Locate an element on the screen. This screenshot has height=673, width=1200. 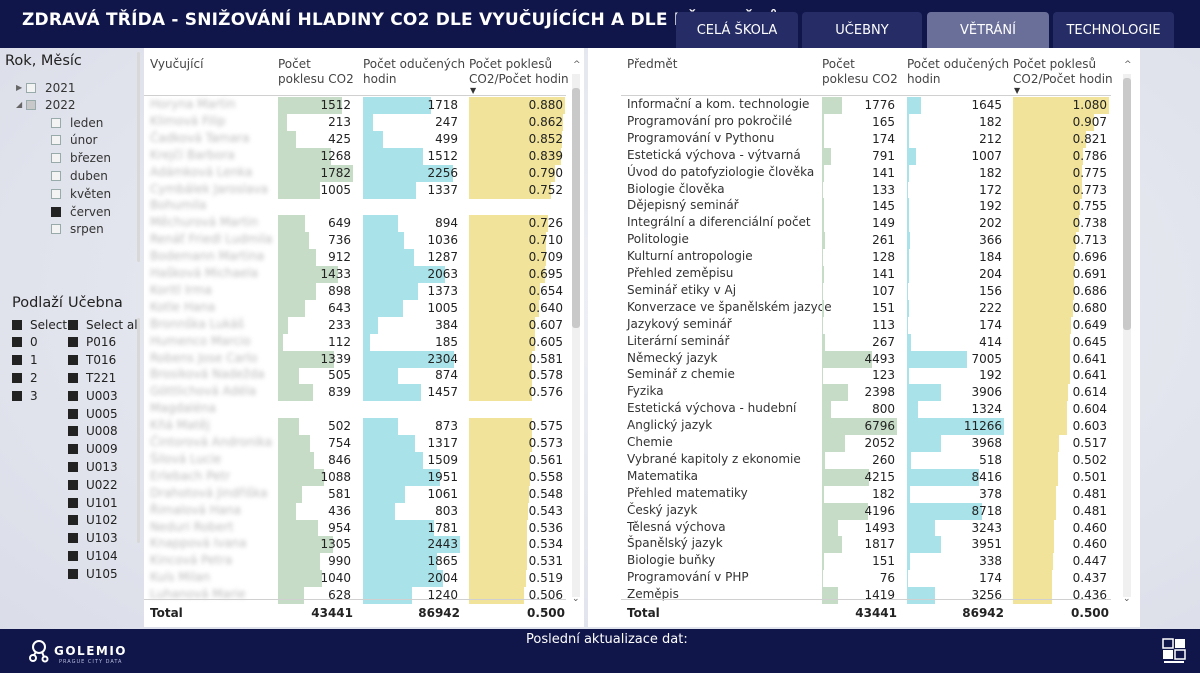
table-row: Zeměpis 1419 3256 0.436 is located at coordinates (847, 596).